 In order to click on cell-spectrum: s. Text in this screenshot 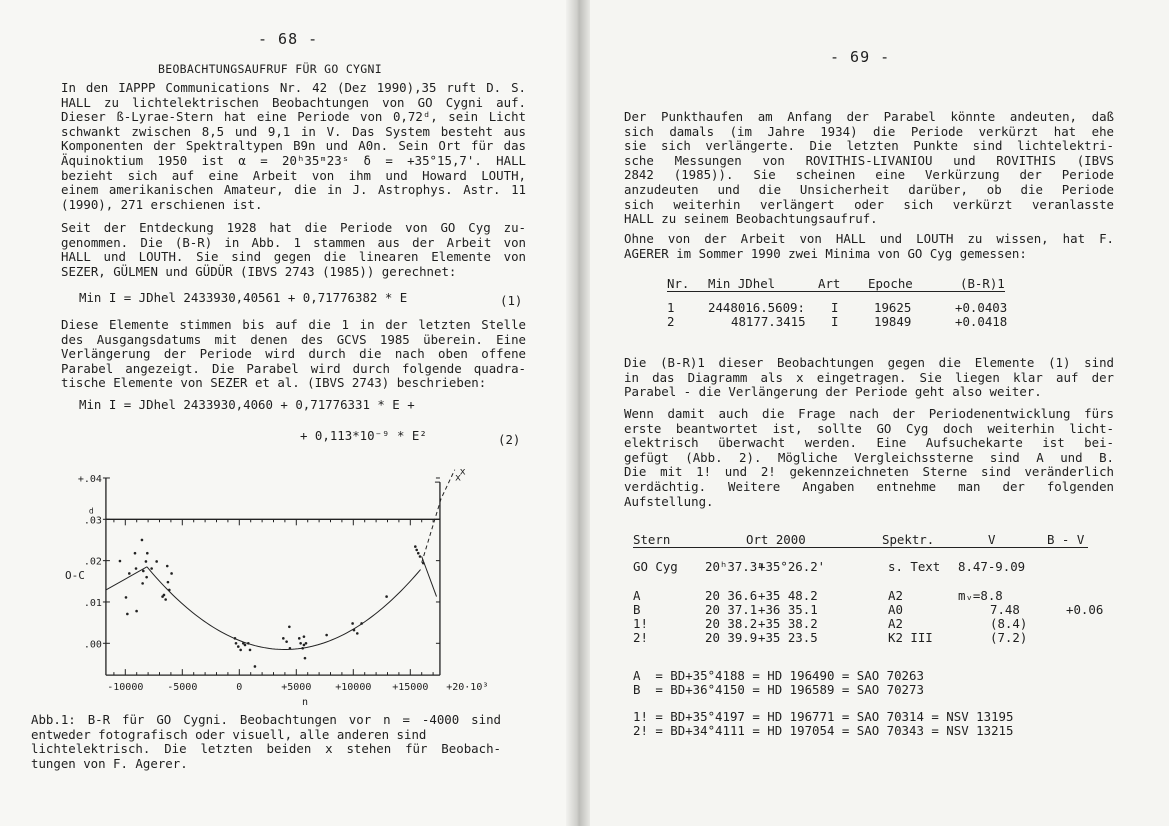, I will do `click(914, 566)`.